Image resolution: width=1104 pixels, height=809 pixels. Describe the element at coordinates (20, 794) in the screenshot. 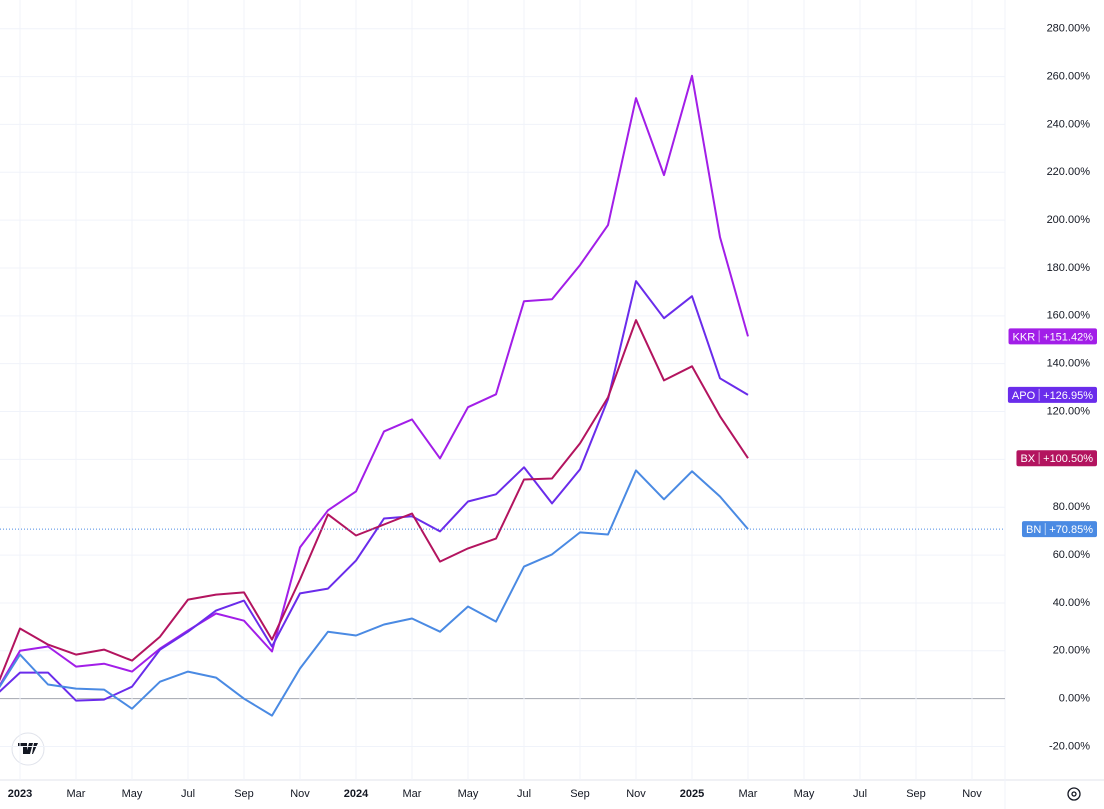

I see `x-tick-label: 2023` at that location.